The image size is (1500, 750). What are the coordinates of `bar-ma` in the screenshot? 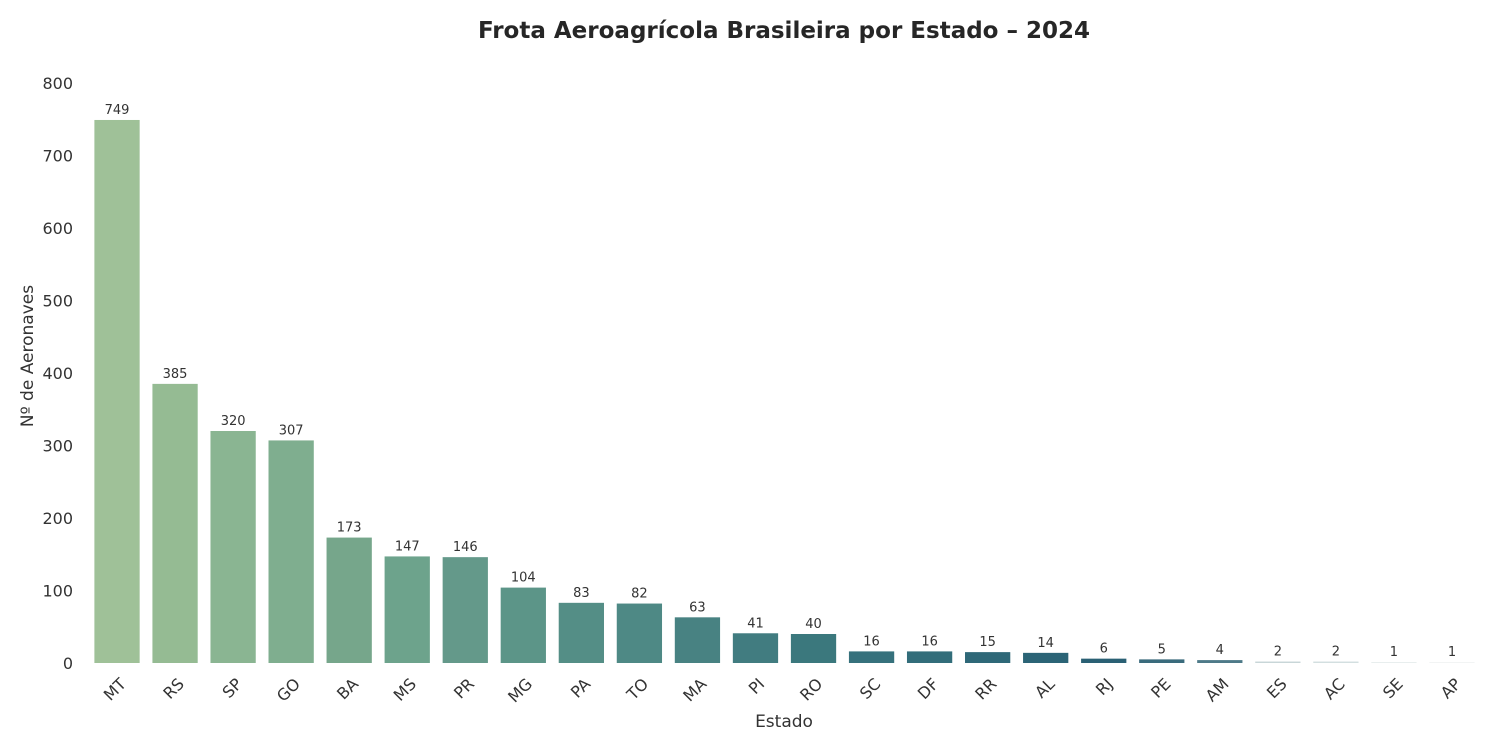 It's located at (697, 640).